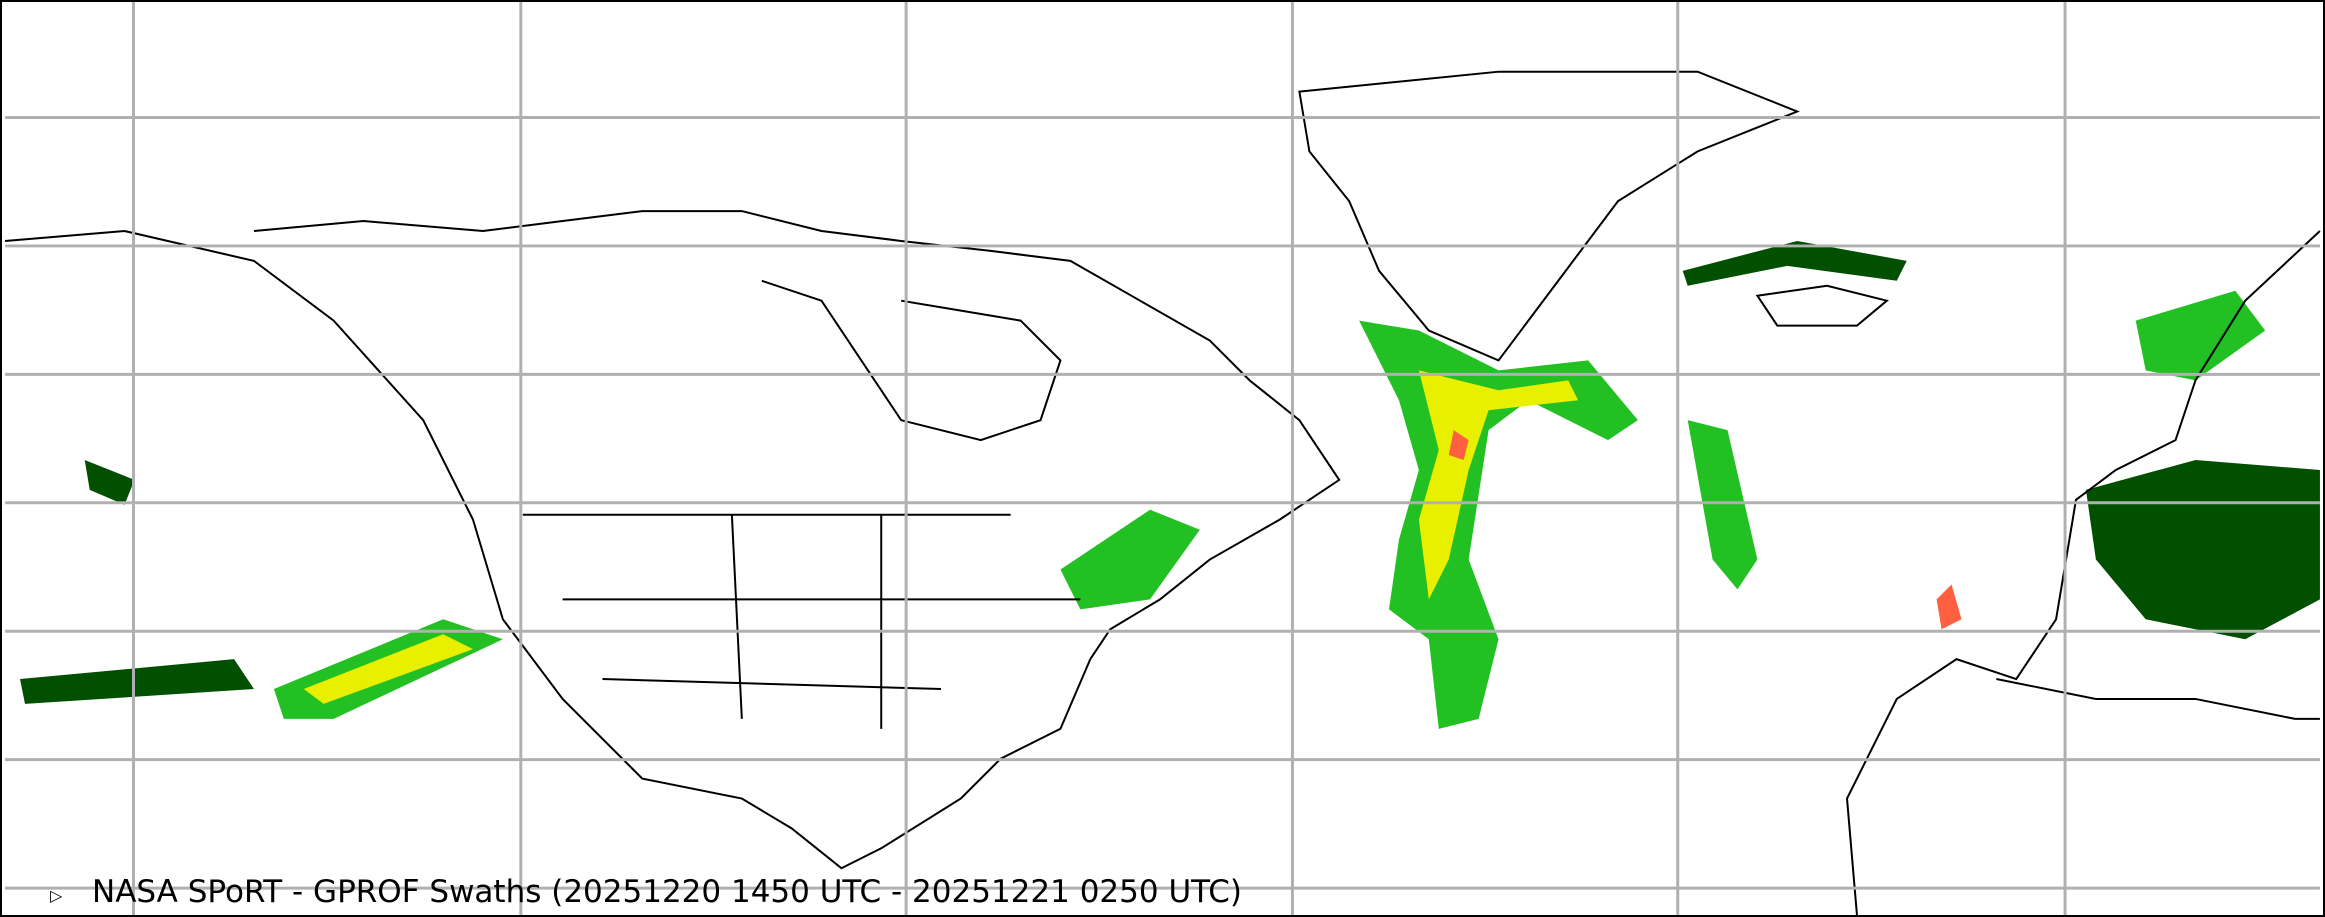 This screenshot has width=2325, height=917. Describe the element at coordinates (911, 360) in the screenshot. I see `coastline-hudson-bay` at that location.